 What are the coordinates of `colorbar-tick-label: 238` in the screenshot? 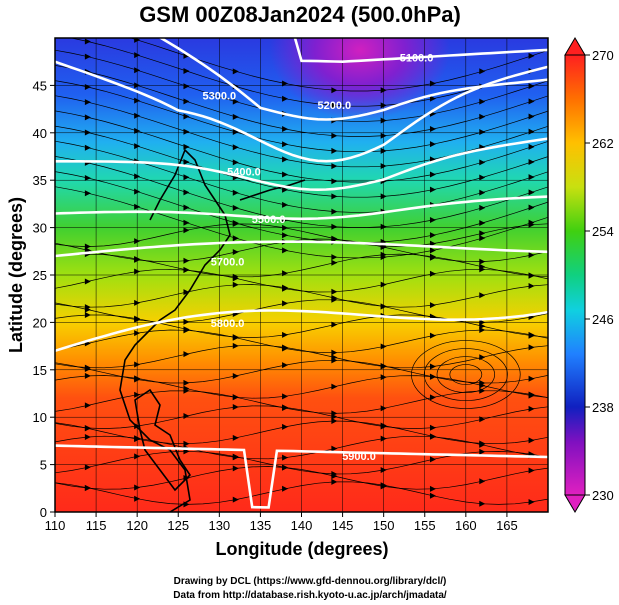 It's located at (603, 407).